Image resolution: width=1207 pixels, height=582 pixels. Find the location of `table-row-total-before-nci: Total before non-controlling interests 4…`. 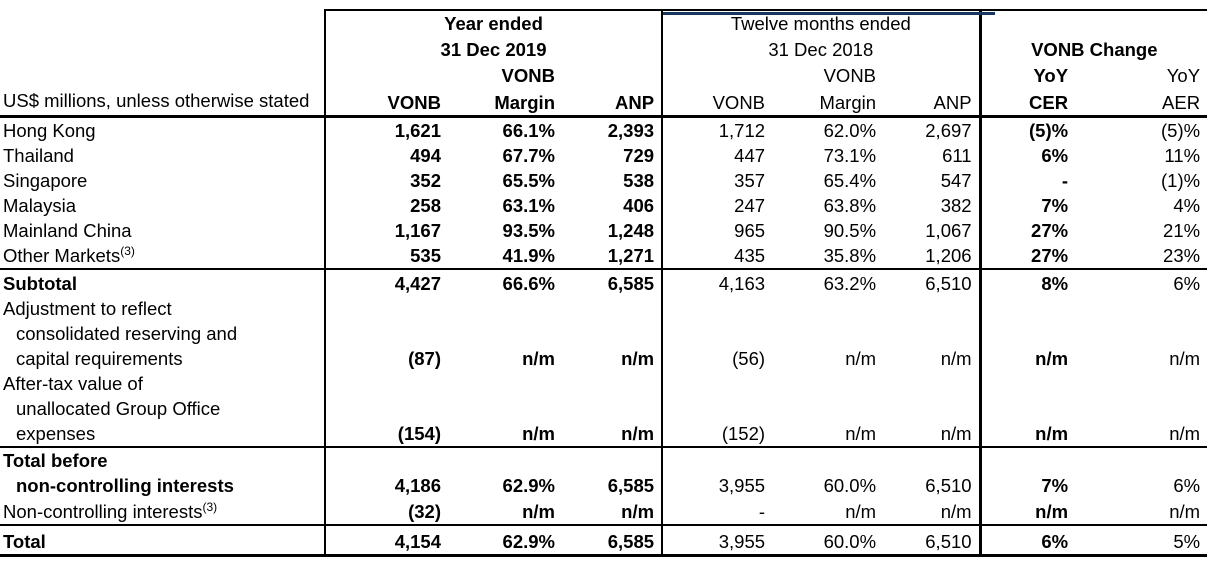

table-row-total-before-nci: Total before non-controlling interests 4… is located at coordinates (603, 472).